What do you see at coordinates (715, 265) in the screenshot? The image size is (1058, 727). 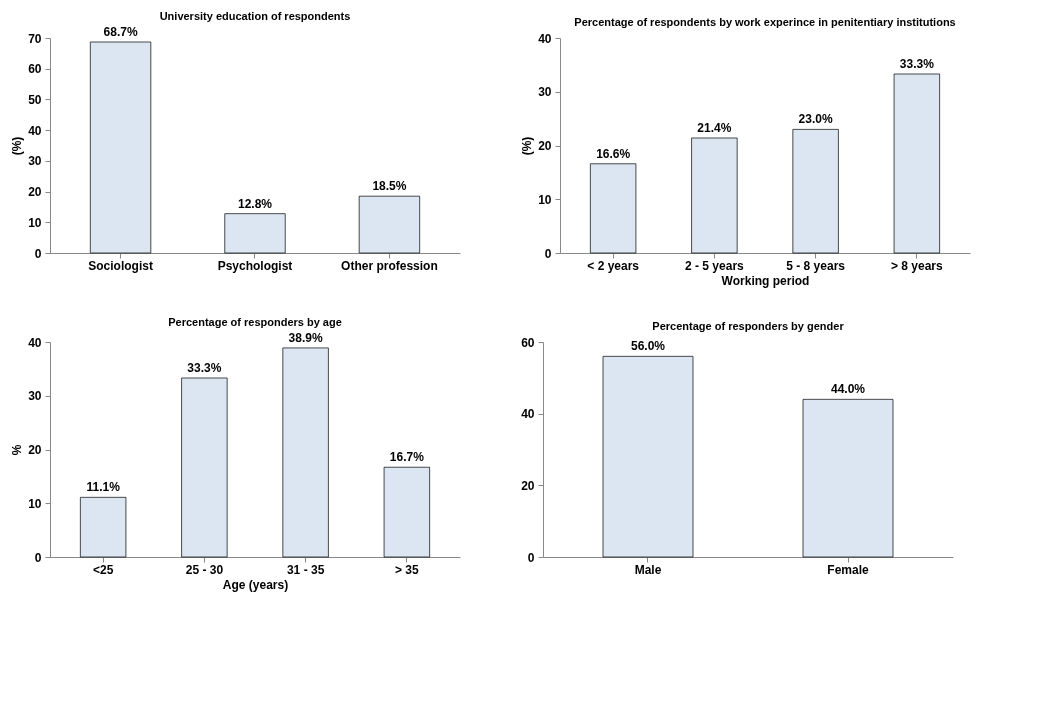 I see `x-tick-label: 2 - 5 years` at bounding box center [715, 265].